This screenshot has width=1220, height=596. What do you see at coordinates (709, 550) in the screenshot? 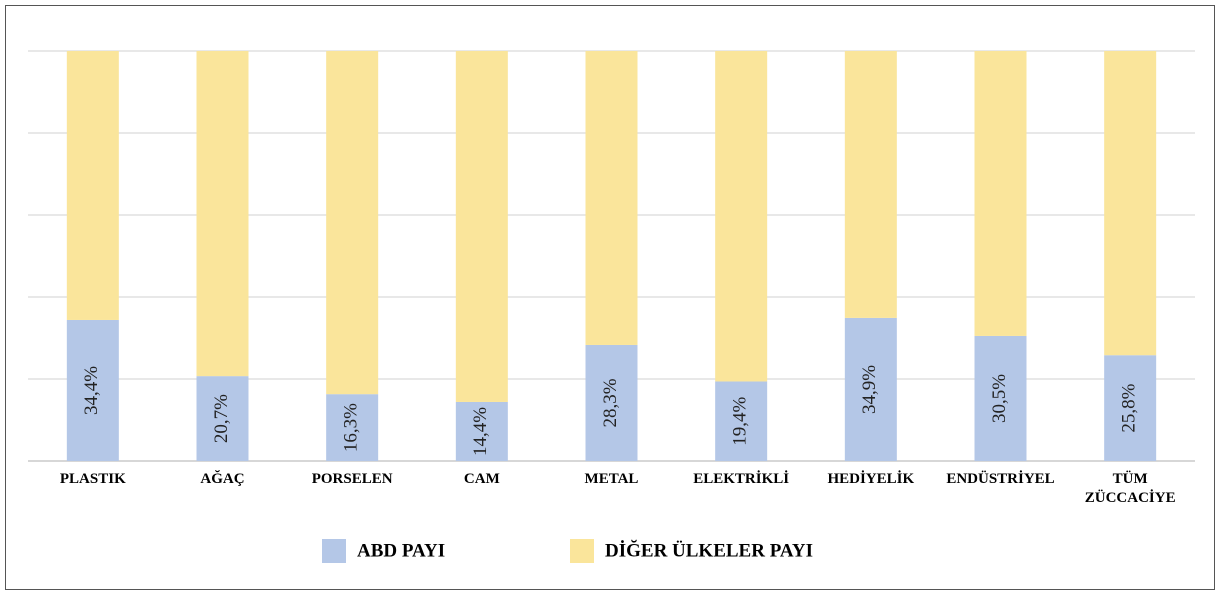
I see `legend-label: DİĞER ÜLKELER PAYI` at bounding box center [709, 550].